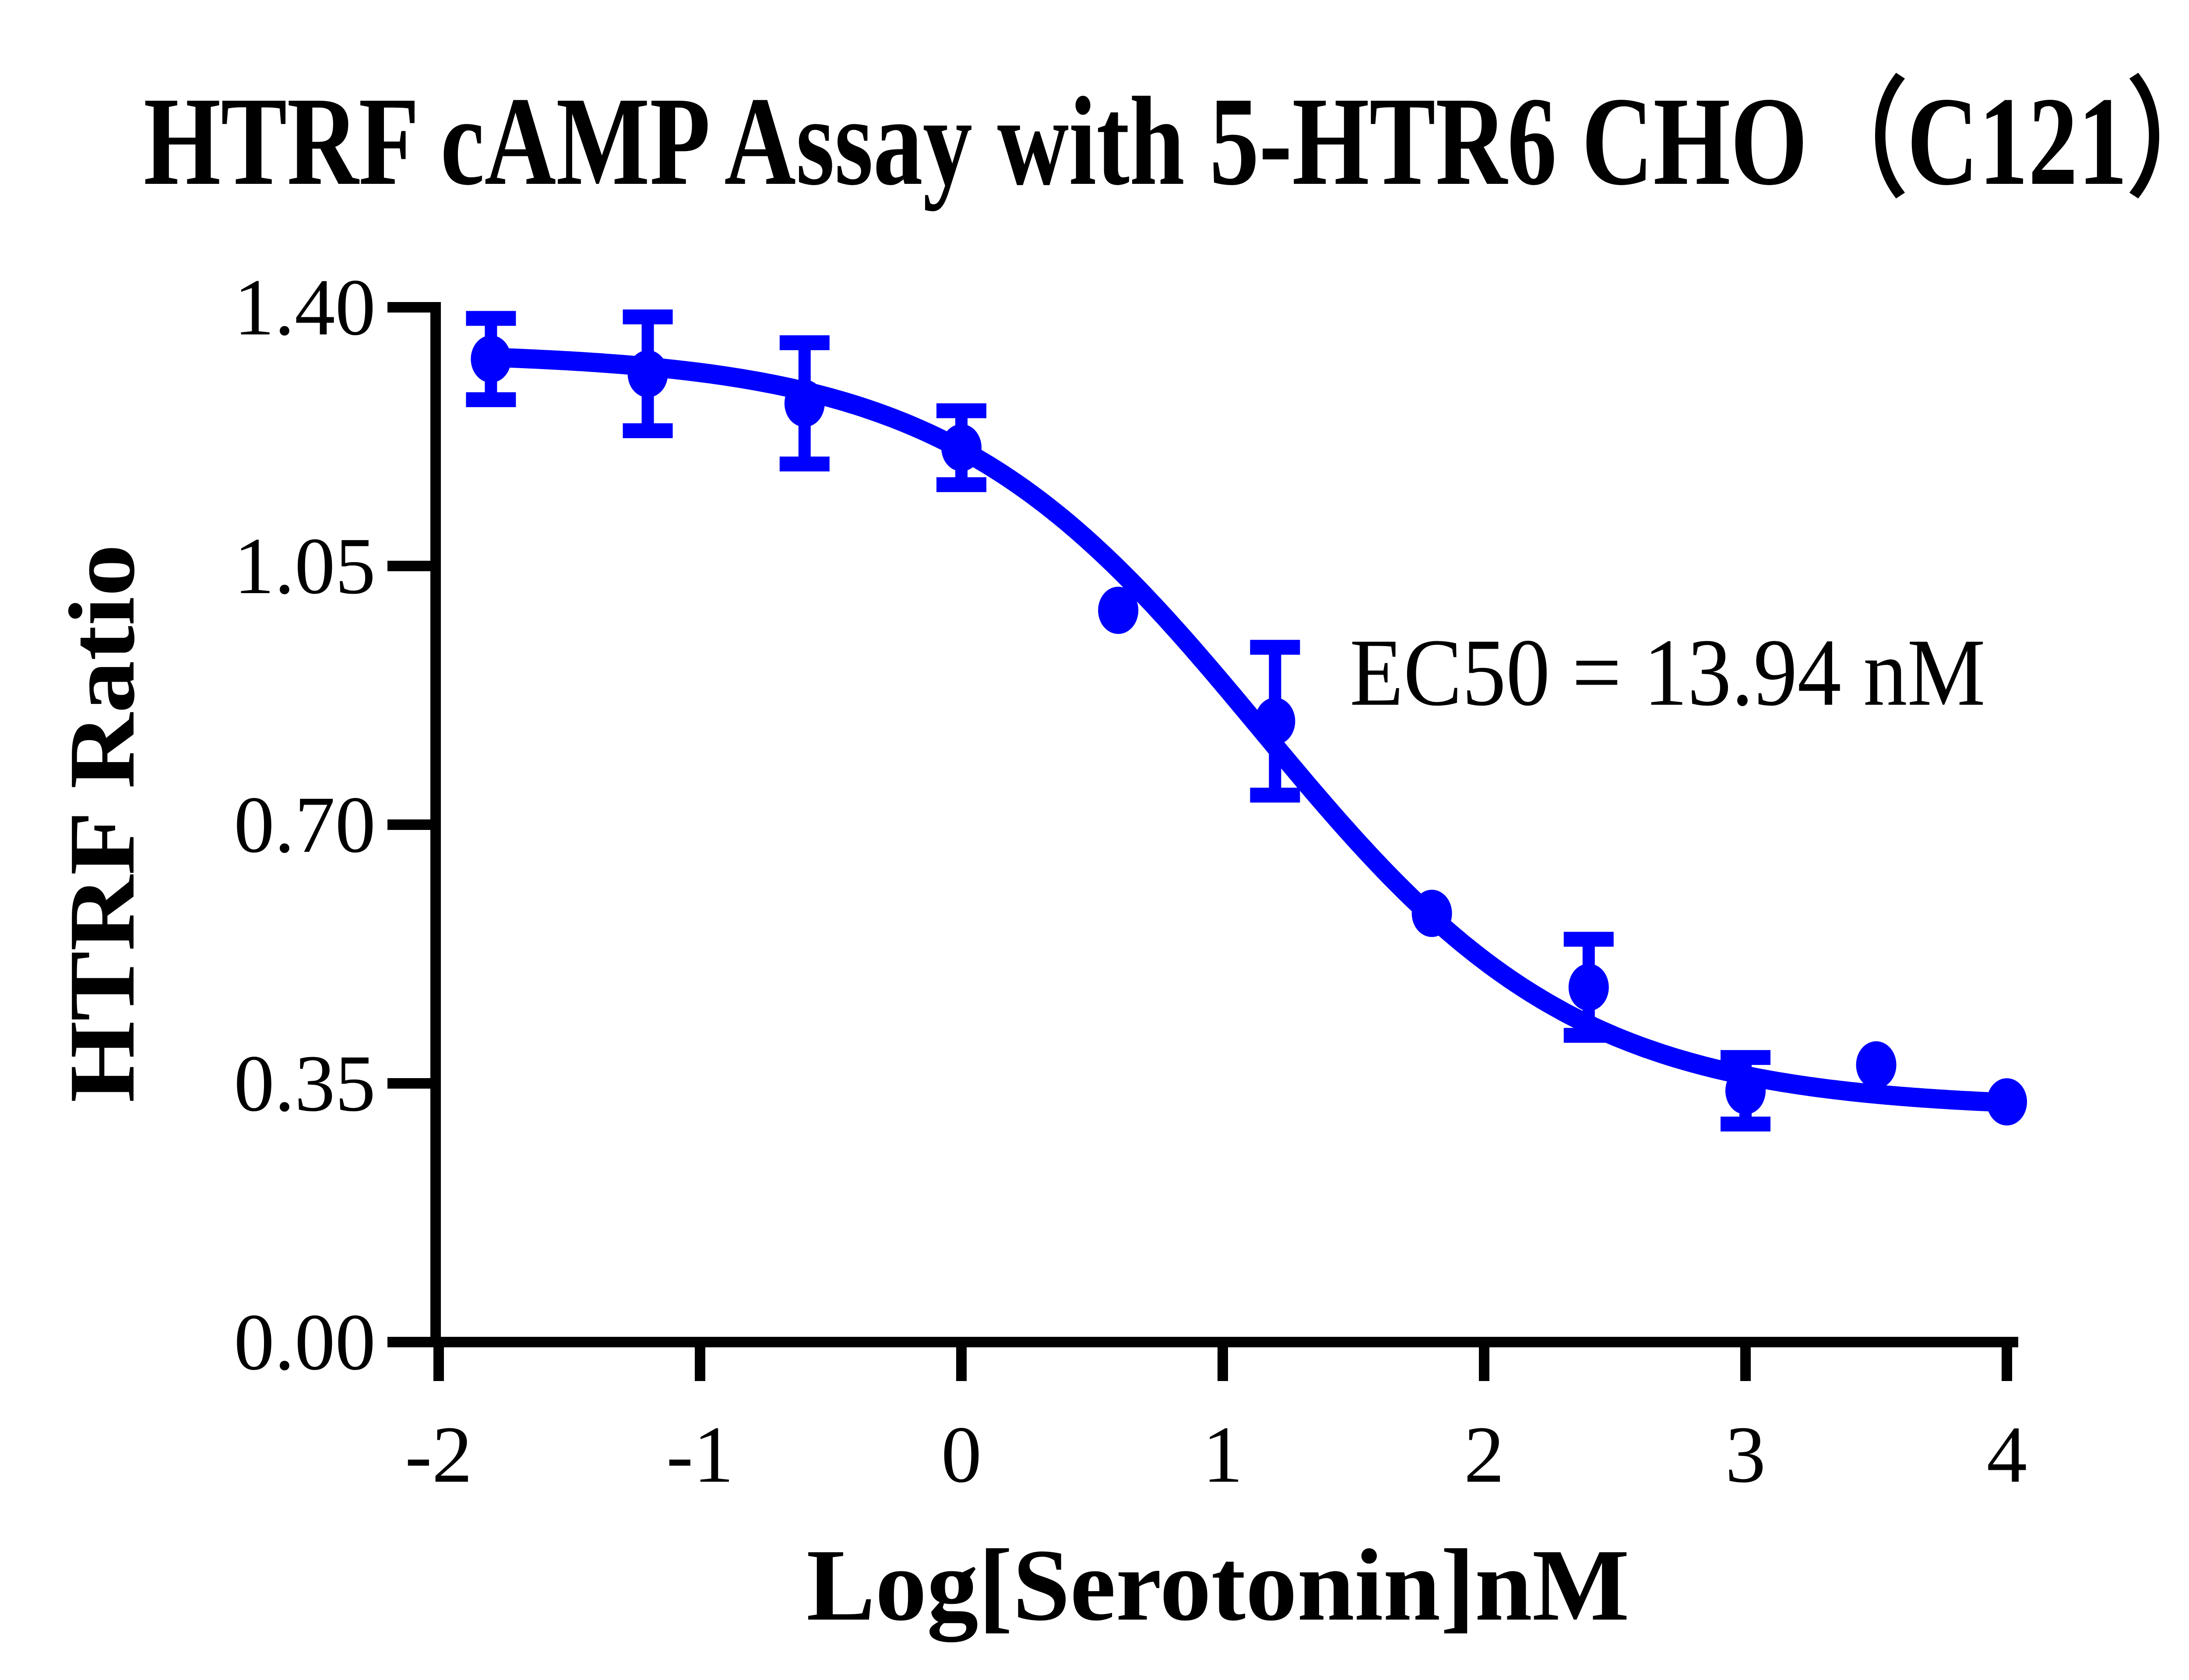  Describe the element at coordinates (305, 825) in the screenshot. I see `y-tick-label: 0.70` at that location.